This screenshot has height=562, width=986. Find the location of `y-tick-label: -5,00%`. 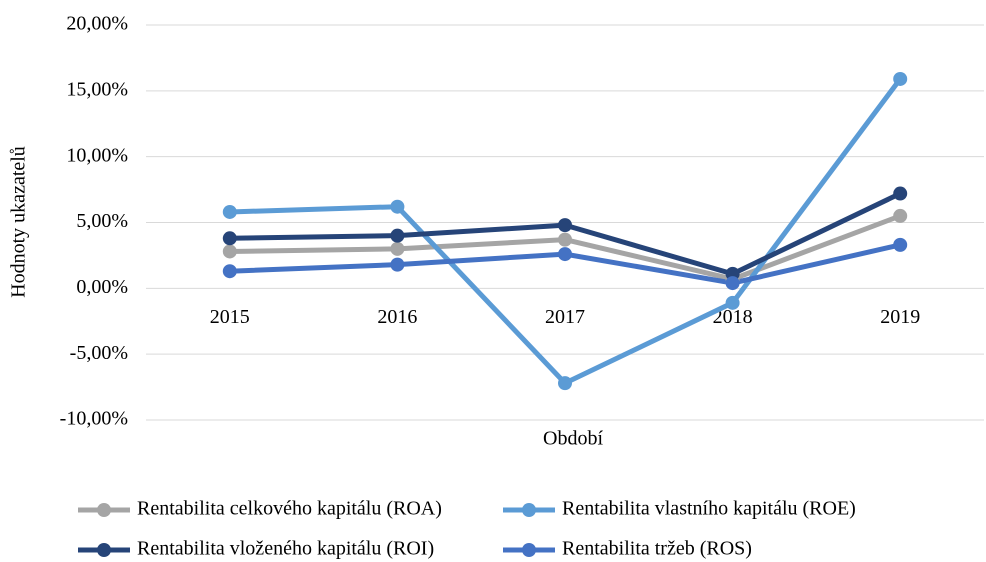

y-tick-label: -5,00% is located at coordinates (99, 353).